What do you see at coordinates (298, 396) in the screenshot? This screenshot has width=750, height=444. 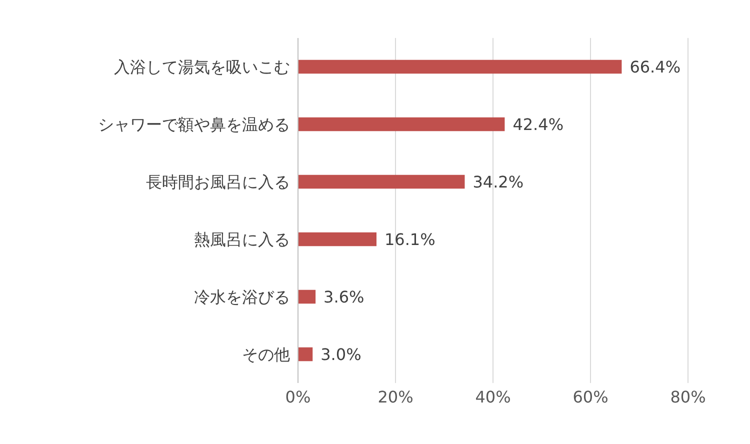 I see `x-tick-label: 0%` at bounding box center [298, 396].